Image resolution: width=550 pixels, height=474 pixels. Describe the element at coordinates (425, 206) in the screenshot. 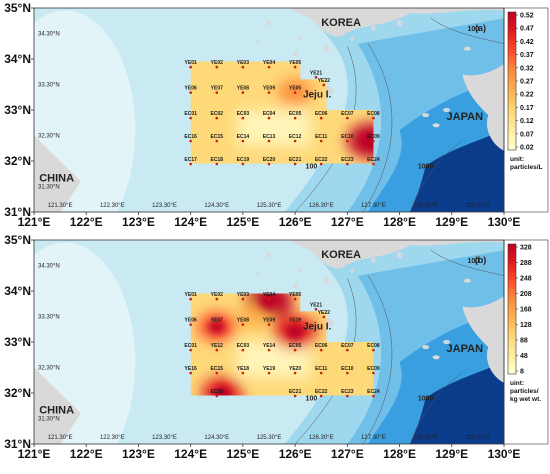

I see `inner-lon-label: 128.30°E` at that location.